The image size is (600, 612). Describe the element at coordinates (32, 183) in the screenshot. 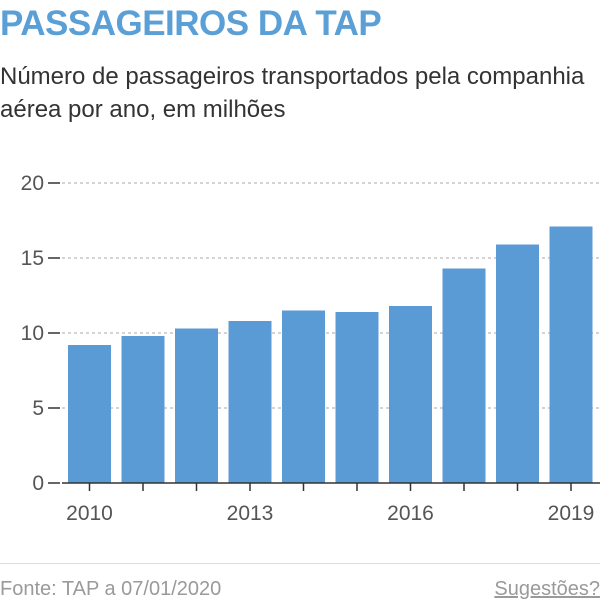

I see `y-tick-label: 20` at that location.